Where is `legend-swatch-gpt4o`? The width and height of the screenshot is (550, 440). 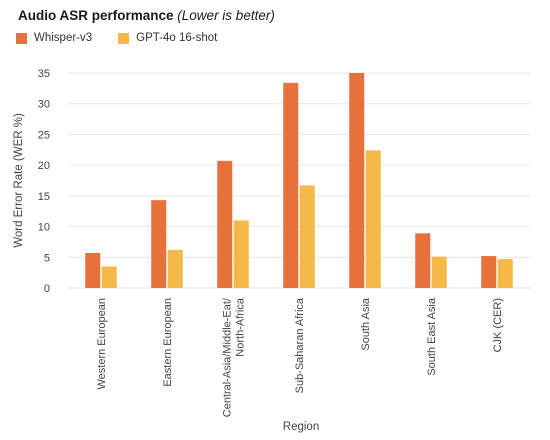
legend-swatch-gpt4o is located at coordinates (124, 38).